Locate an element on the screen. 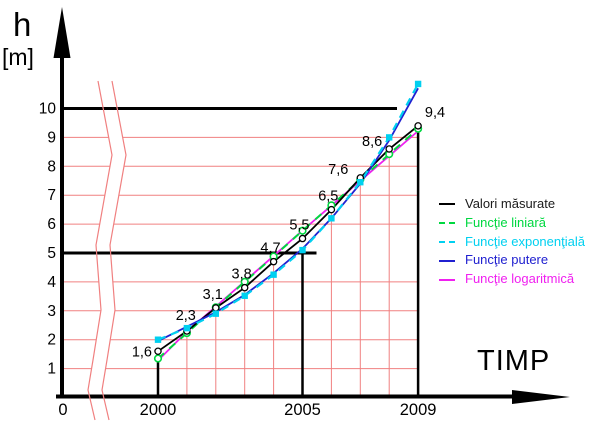 Image resolution: width=600 pixels, height=422 pixels. legend-item-measured: Valori măsurate is located at coordinates (512, 204).